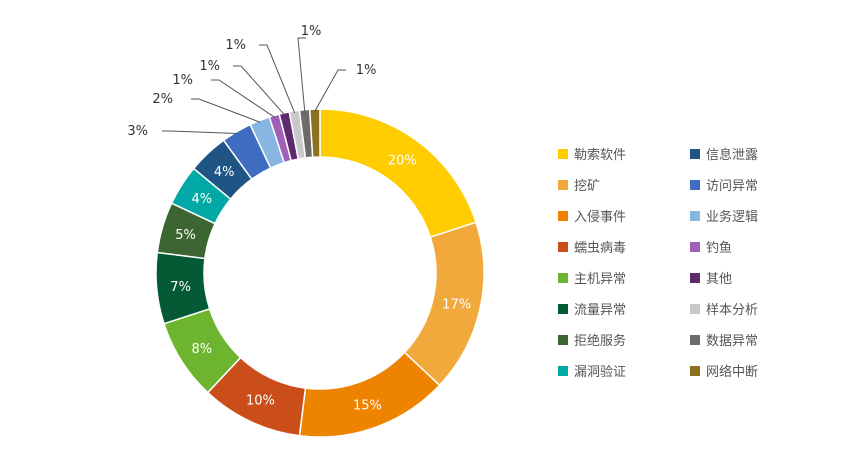 This screenshot has height=457, width=844. What do you see at coordinates (185, 235) in the screenshot?
I see `data-label-6: 5%` at bounding box center [185, 235].